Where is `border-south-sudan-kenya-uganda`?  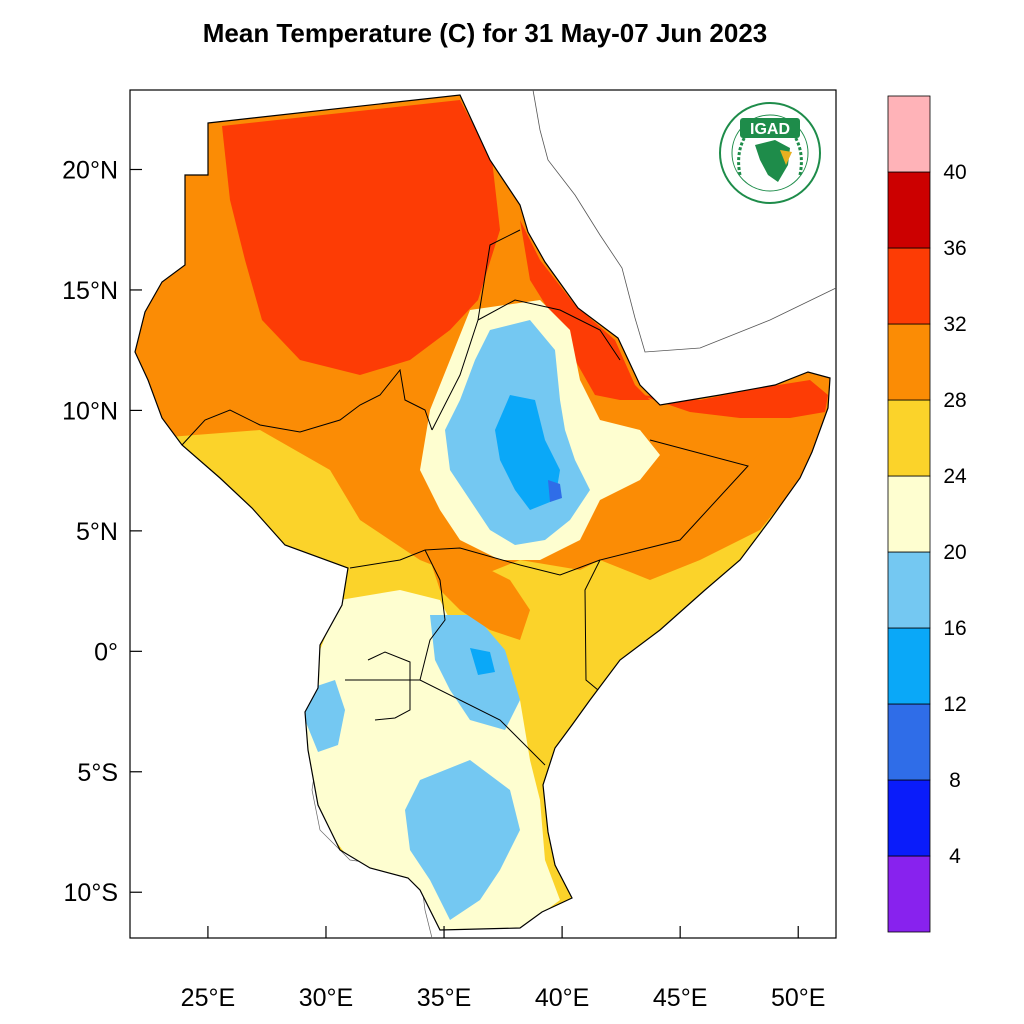 border-south-sudan-kenya-uganda is located at coordinates (475, 561).